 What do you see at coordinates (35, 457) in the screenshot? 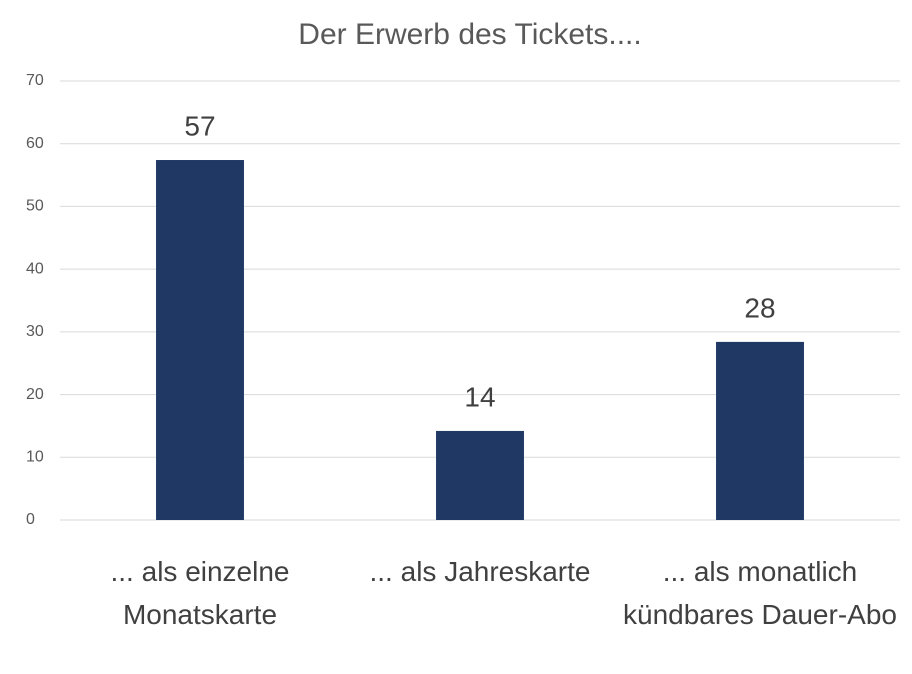
I see `y-tick-label: 10` at bounding box center [35, 457].